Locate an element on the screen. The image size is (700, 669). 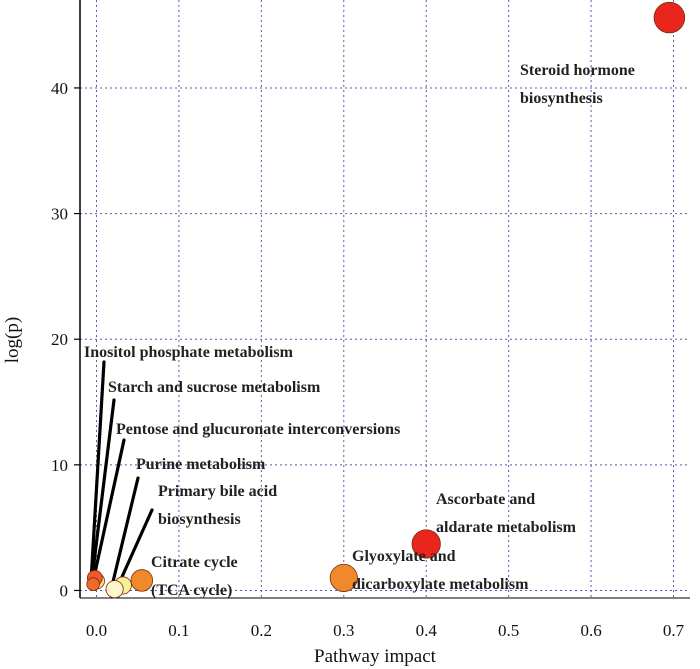
leader-lines is located at coordinates (121, 472).